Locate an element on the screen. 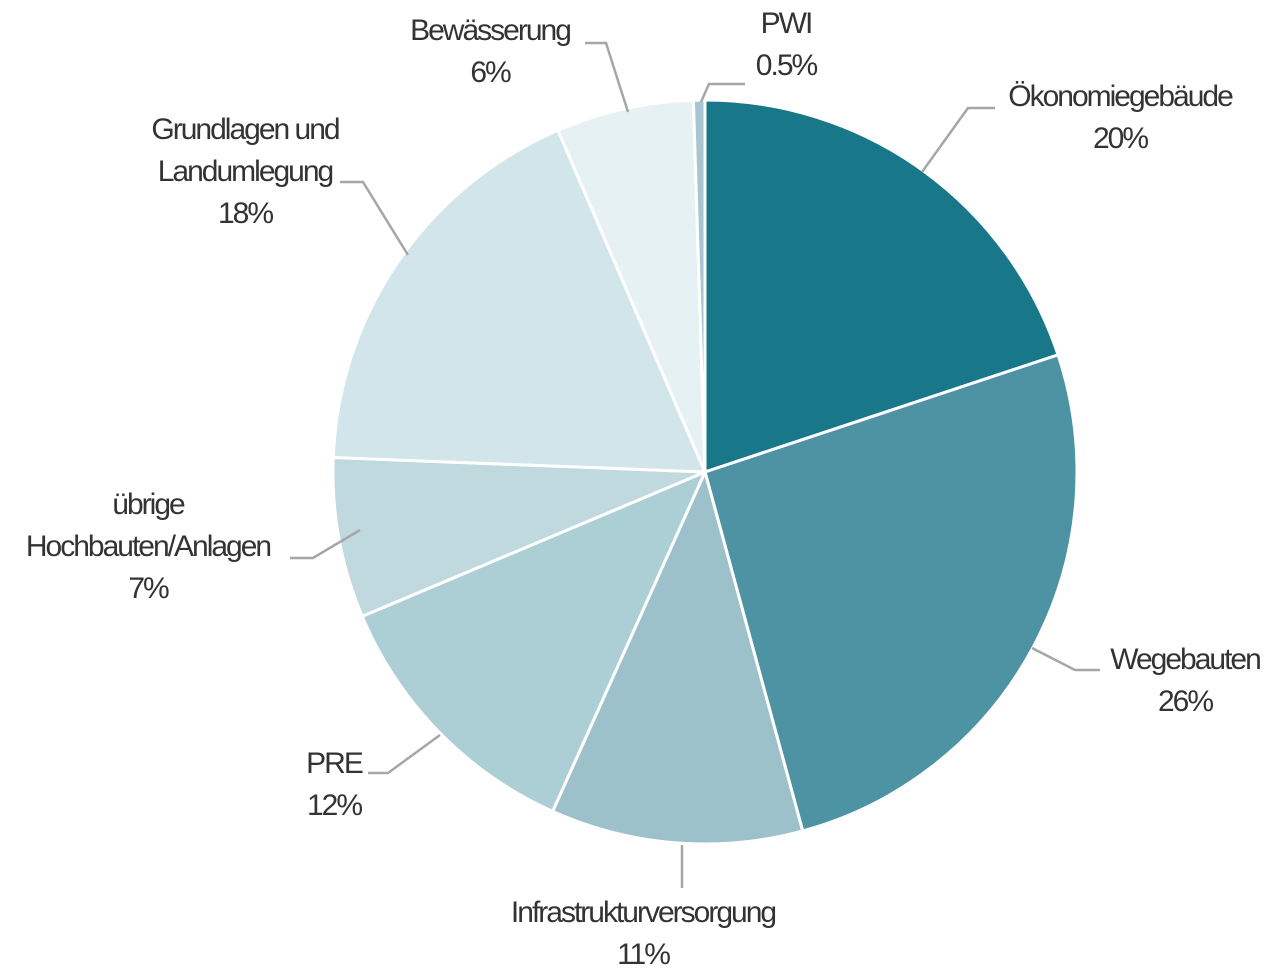  value-label: 26% is located at coordinates (1185, 701).